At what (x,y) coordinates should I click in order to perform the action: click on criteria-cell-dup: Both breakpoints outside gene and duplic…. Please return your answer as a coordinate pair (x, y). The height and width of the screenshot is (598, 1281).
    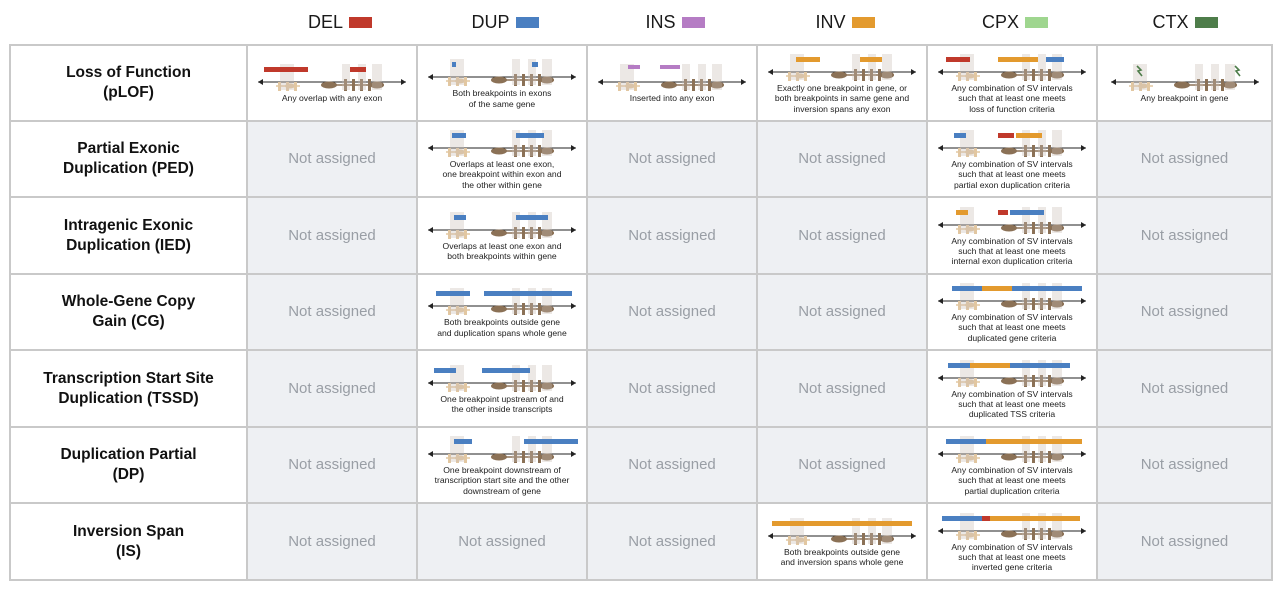
    Looking at the image, I should click on (502, 312).